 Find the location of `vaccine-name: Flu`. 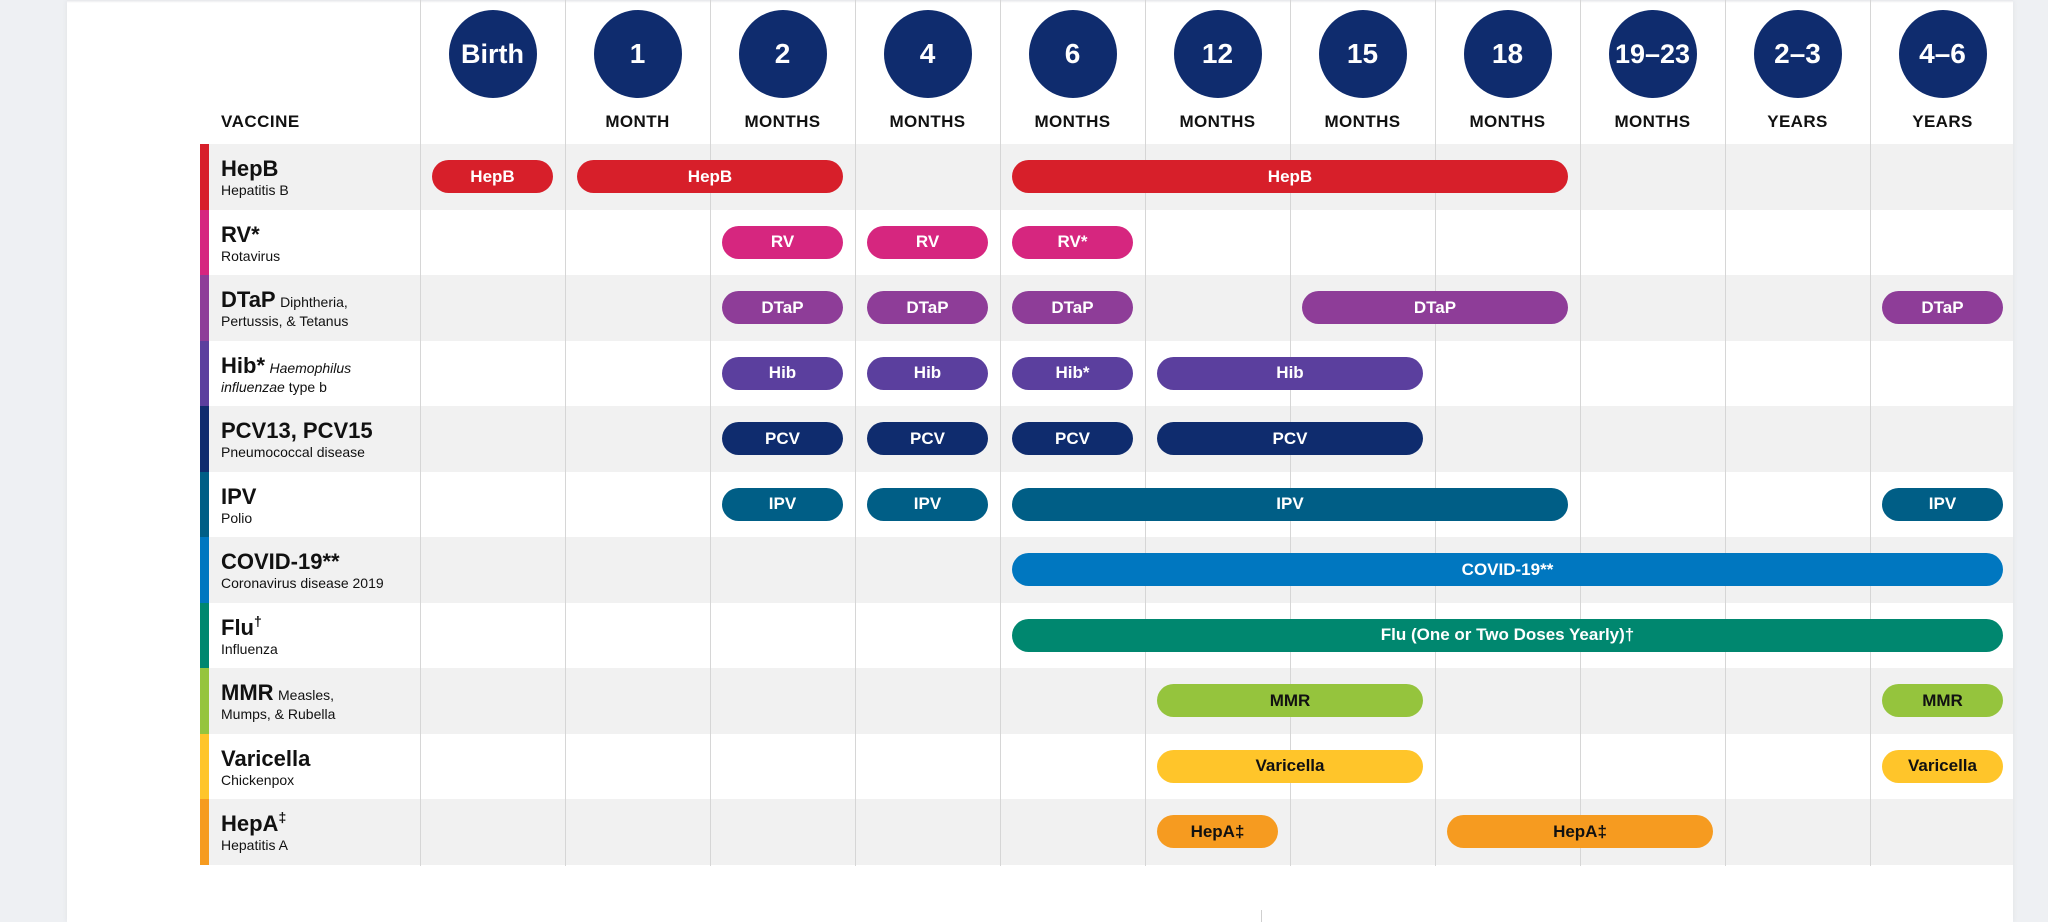

vaccine-name: Flu is located at coordinates (237, 627).